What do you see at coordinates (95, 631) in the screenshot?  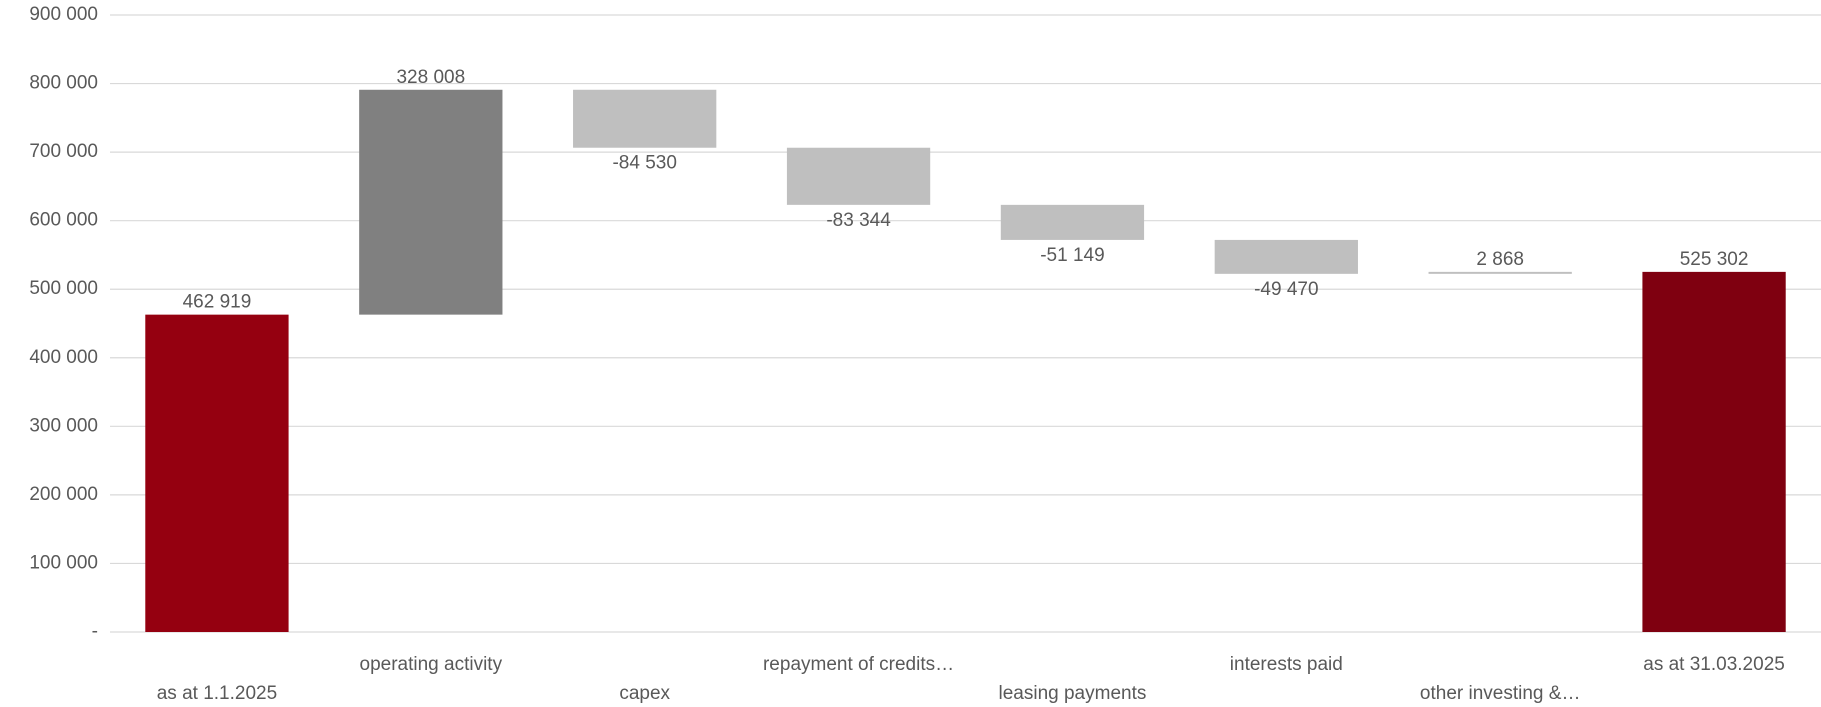 I see `y-tick-label: -` at bounding box center [95, 631].